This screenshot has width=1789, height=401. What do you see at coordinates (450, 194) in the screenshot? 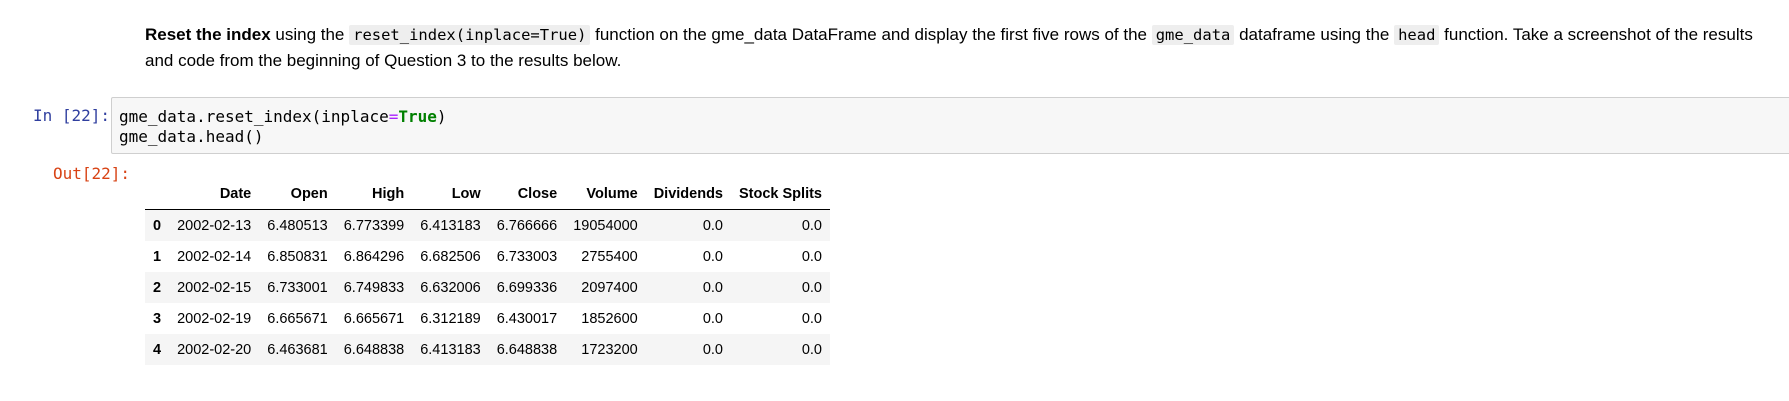
I see `column-header: Low` at bounding box center [450, 194].